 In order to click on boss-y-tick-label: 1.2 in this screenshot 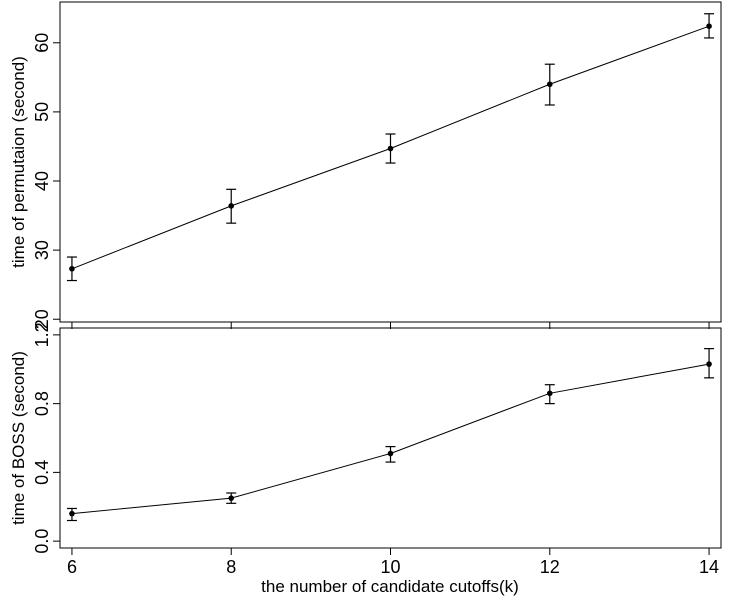, I will do `click(42, 334)`.